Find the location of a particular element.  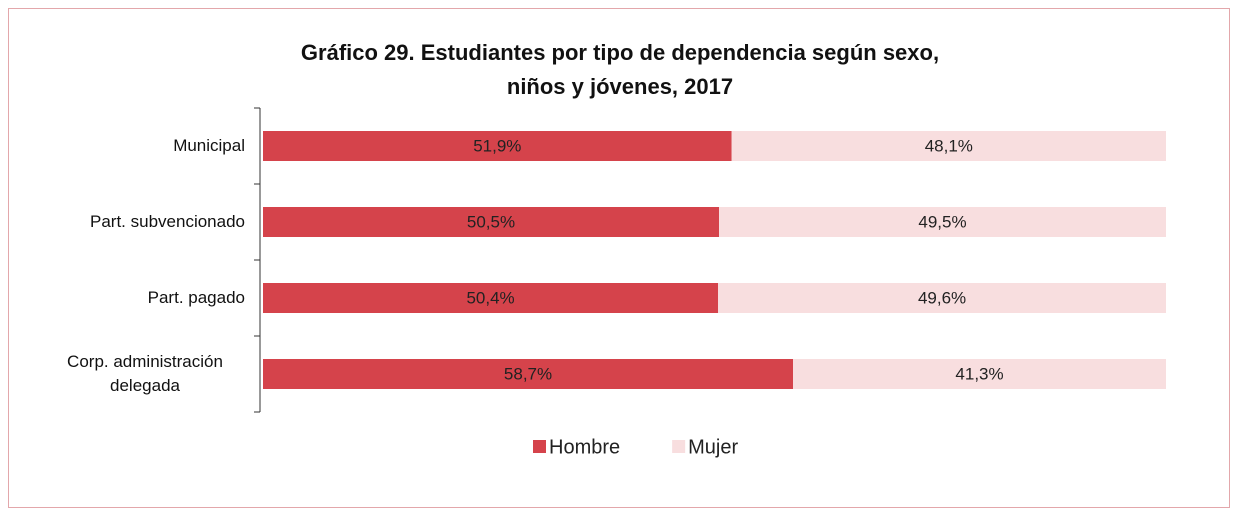

value-label: 50,4% is located at coordinates (490, 297).